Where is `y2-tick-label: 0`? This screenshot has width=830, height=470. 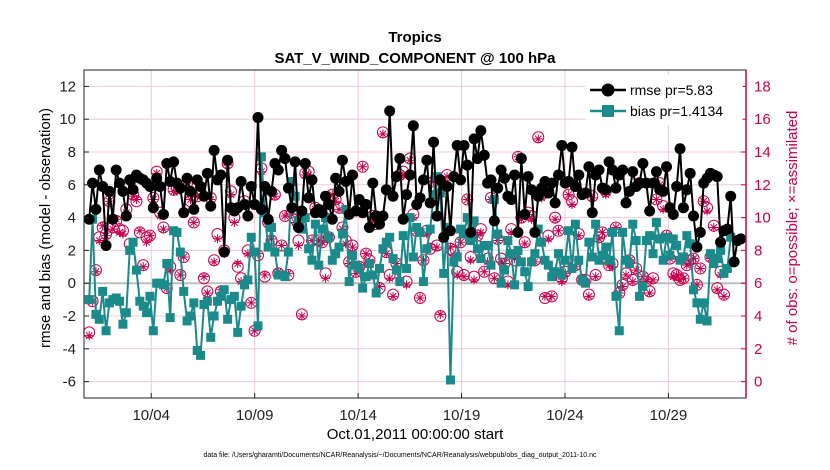 y2-tick-label: 0 is located at coordinates (758, 382).